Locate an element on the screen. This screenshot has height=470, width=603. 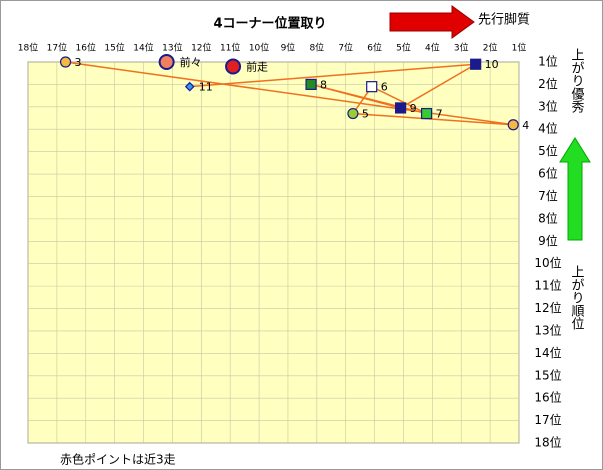
arrow-right is located at coordinates (432, 22).